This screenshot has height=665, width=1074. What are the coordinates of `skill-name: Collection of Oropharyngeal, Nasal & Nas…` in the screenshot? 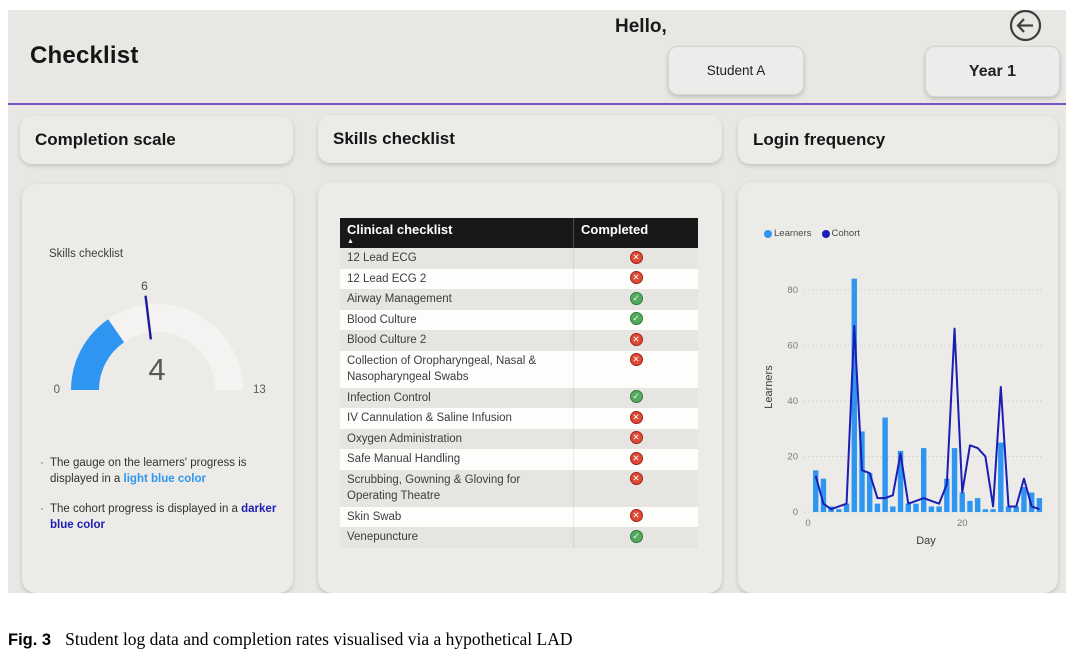 It's located at (442, 369).